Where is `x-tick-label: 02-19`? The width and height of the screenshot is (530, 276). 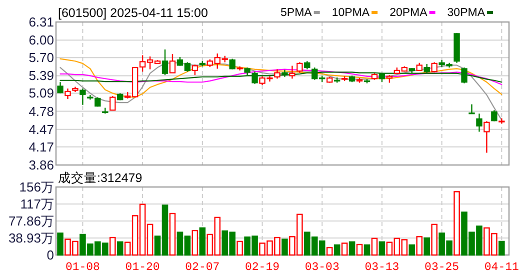 x-tick-label: 02-19 is located at coordinates (262, 267).